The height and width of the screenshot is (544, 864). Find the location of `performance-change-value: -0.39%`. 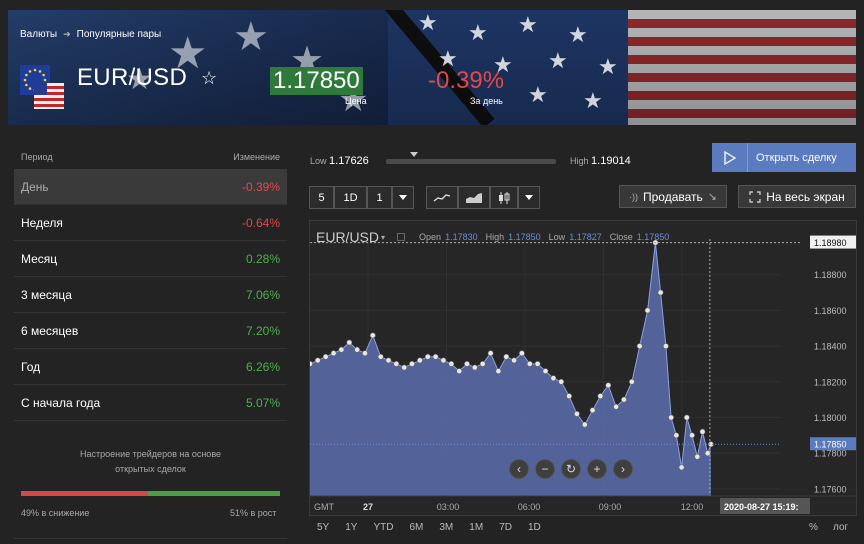

performance-change-value: -0.39% is located at coordinates (260, 186).